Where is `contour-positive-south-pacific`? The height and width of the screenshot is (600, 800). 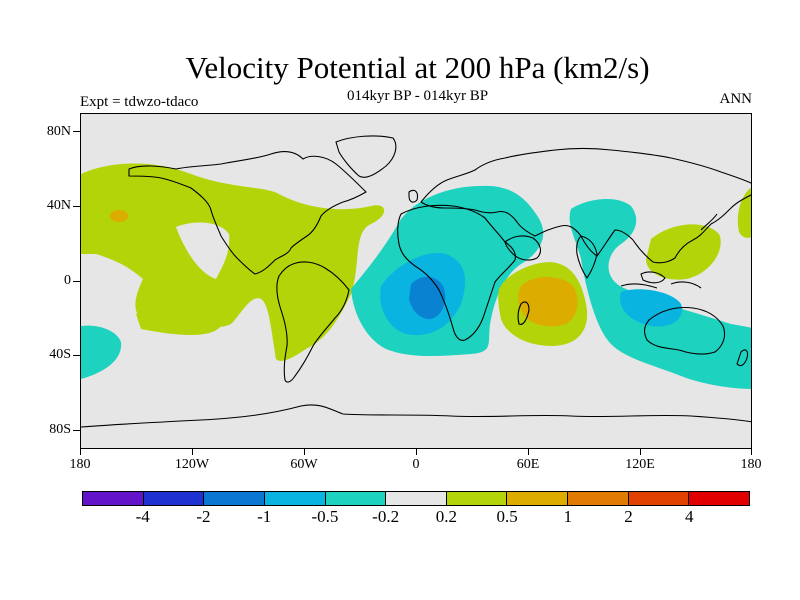 contour-positive-south-pacific is located at coordinates (178, 323).